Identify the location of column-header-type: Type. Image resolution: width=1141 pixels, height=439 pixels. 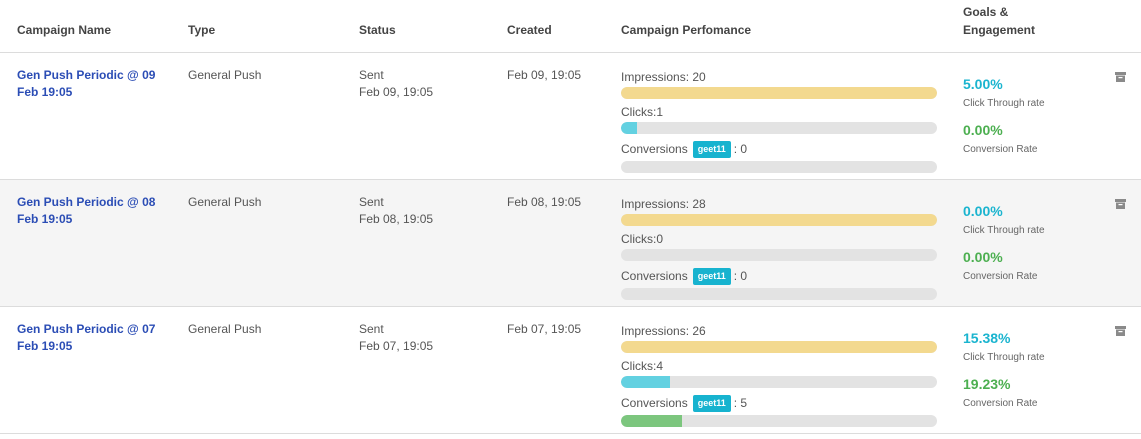
(202, 30).